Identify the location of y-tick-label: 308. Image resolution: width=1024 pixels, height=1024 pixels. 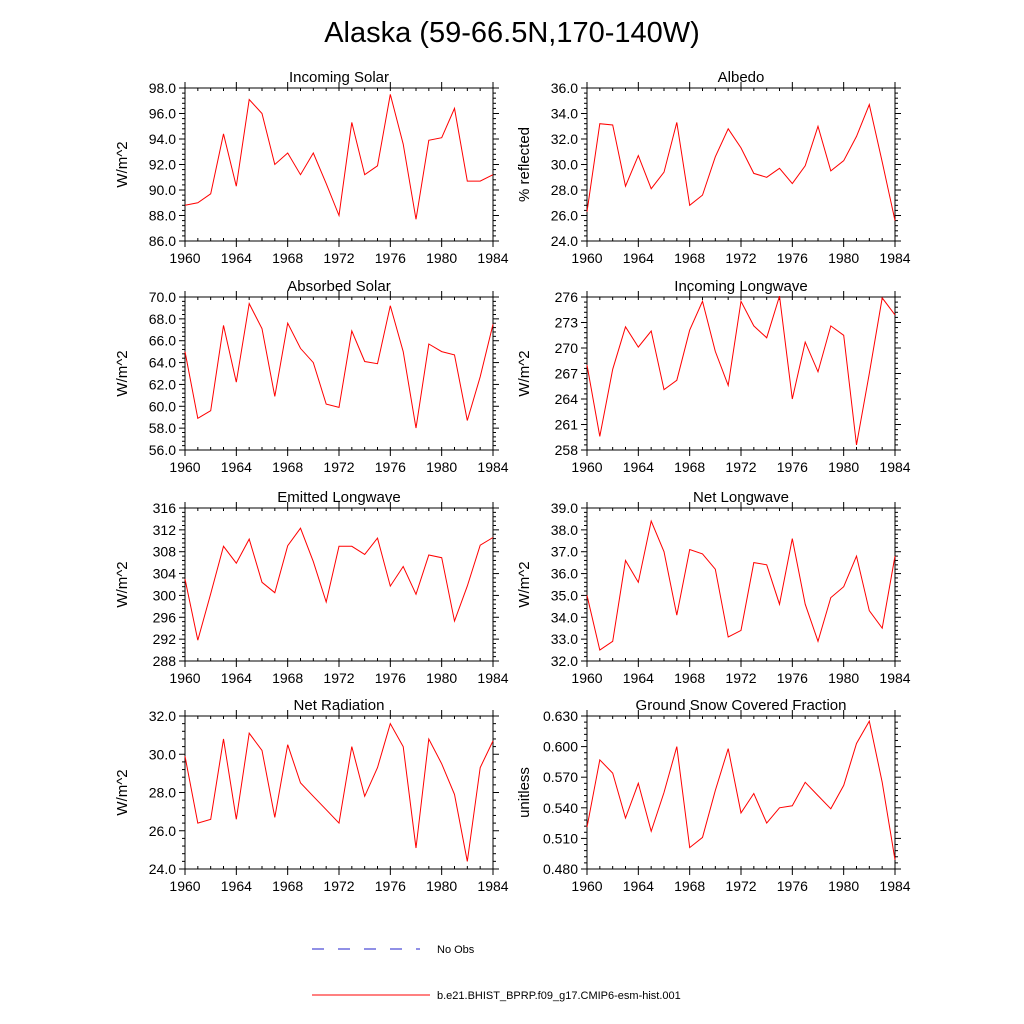
(165, 552).